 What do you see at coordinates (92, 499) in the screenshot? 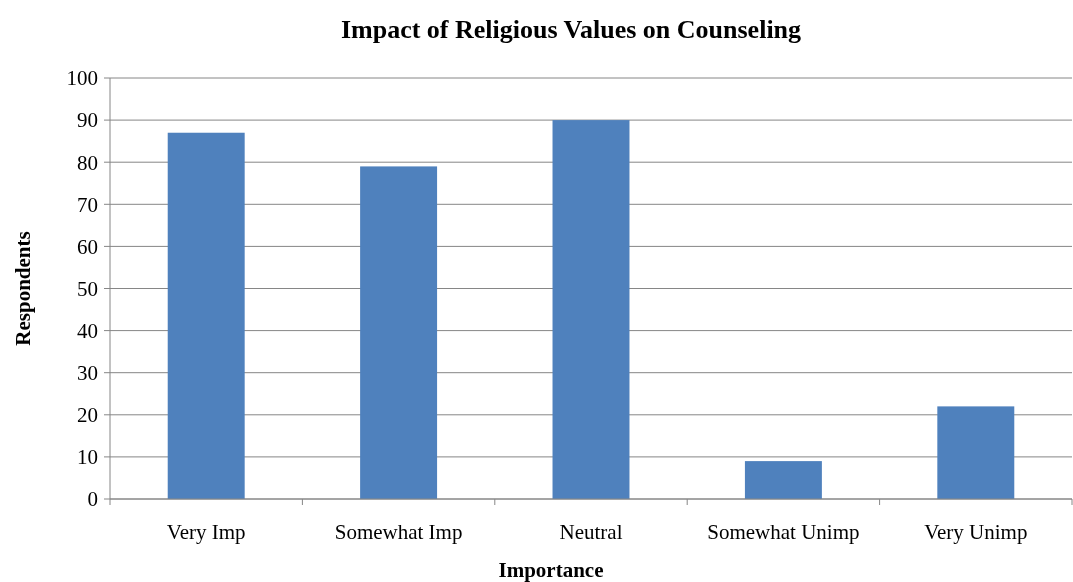
I see `y-tick-label: 0` at bounding box center [92, 499].